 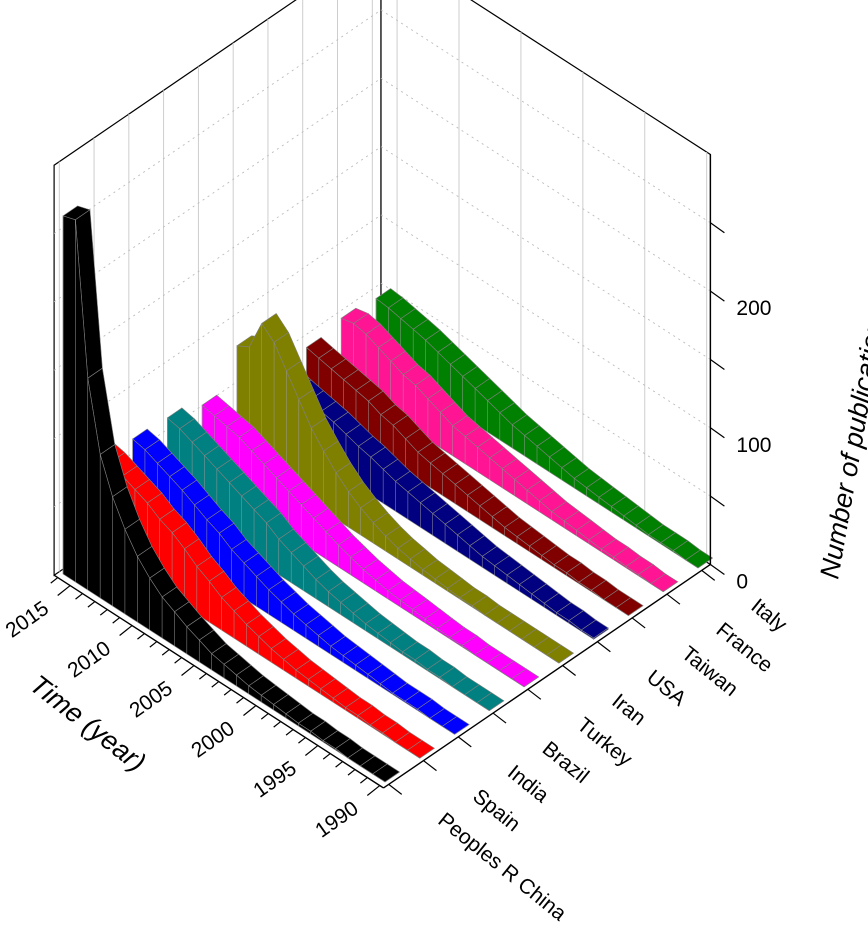 I want to click on series-india, so click(x=301, y=581).